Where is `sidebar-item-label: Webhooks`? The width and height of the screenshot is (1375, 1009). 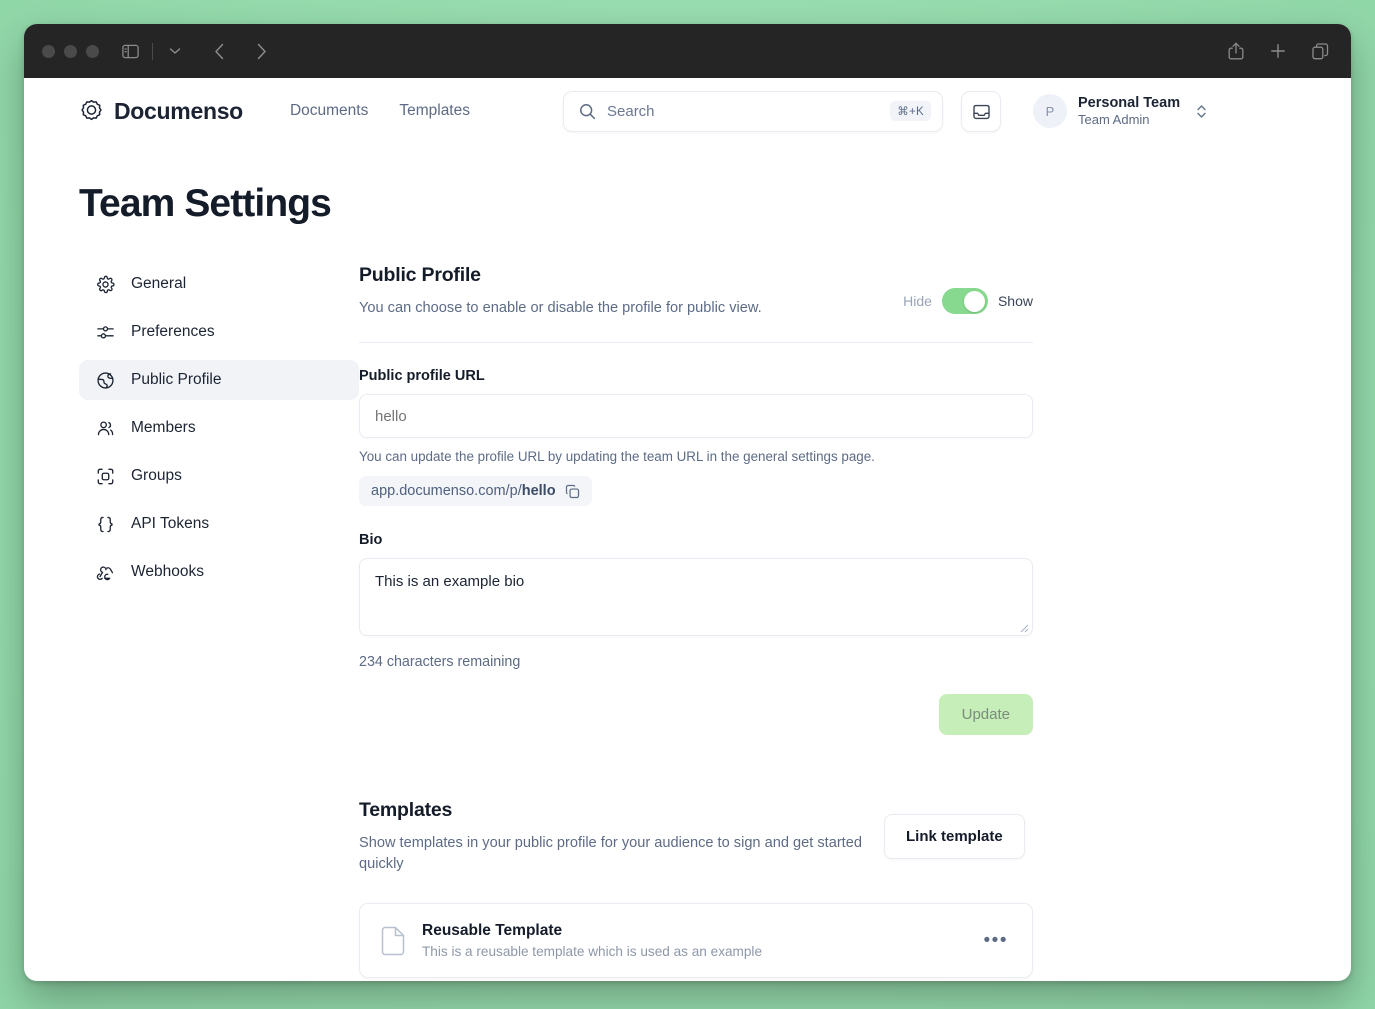
sidebar-item-label: Webhooks is located at coordinates (167, 571).